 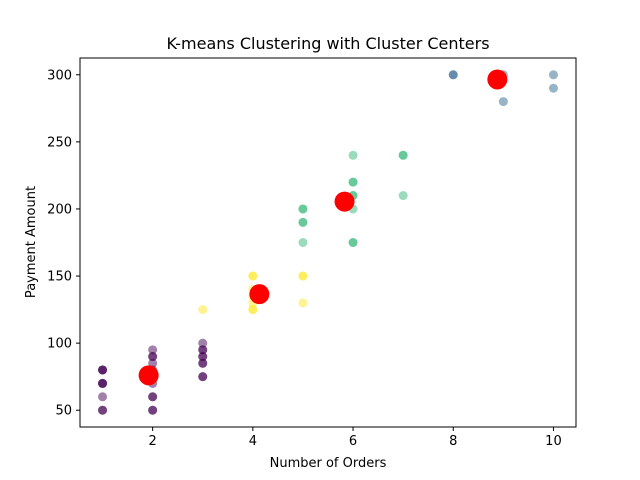 I want to click on x-tick-label: 6, so click(x=353, y=441).